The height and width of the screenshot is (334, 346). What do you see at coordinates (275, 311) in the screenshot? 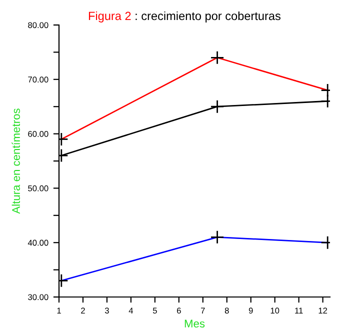
I see `x-tick-label: 10` at bounding box center [275, 311].